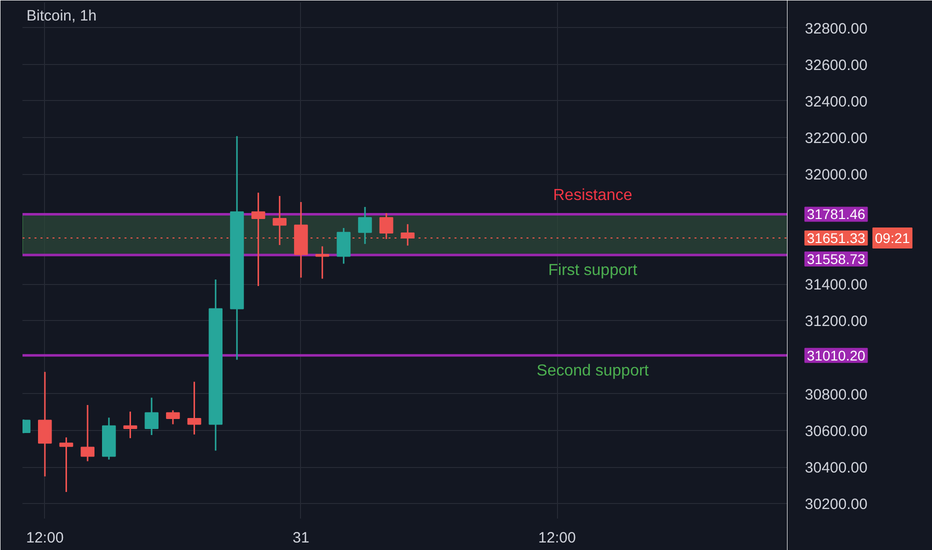  Describe the element at coordinates (593, 270) in the screenshot. I see `annotation: First support` at that location.